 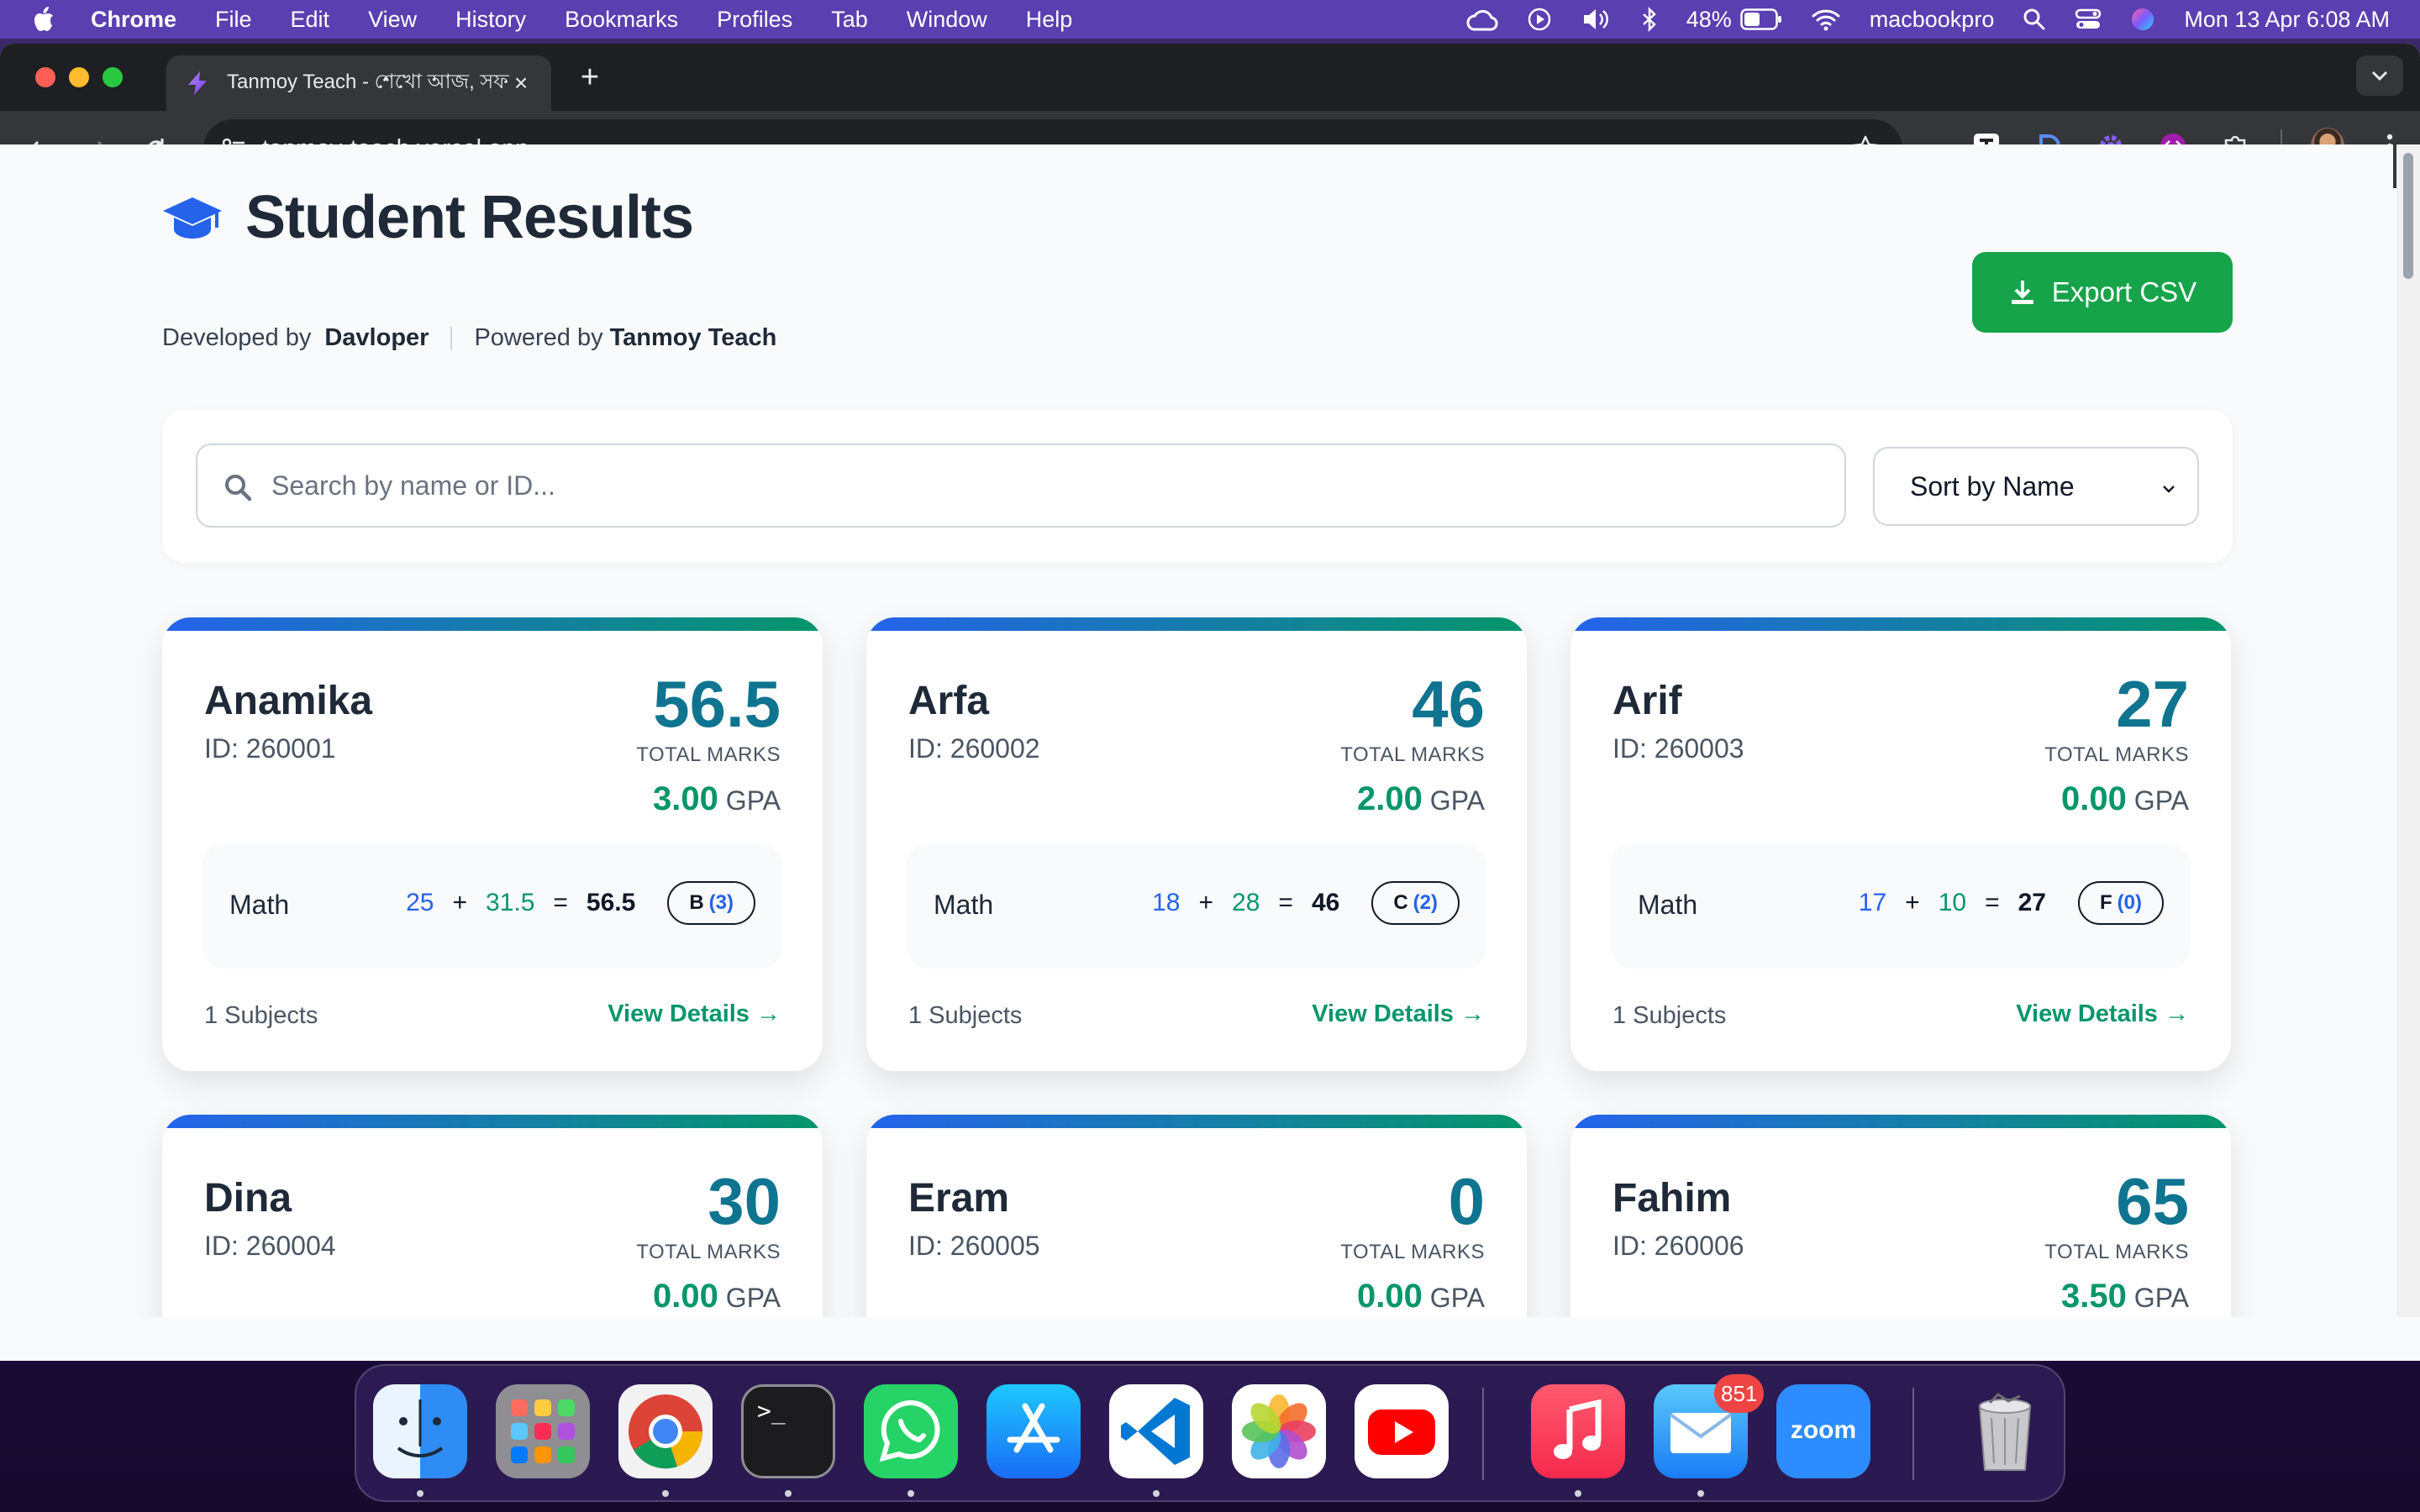 What do you see at coordinates (721, 902) in the screenshot?
I see `grade-point: (3)` at bounding box center [721, 902].